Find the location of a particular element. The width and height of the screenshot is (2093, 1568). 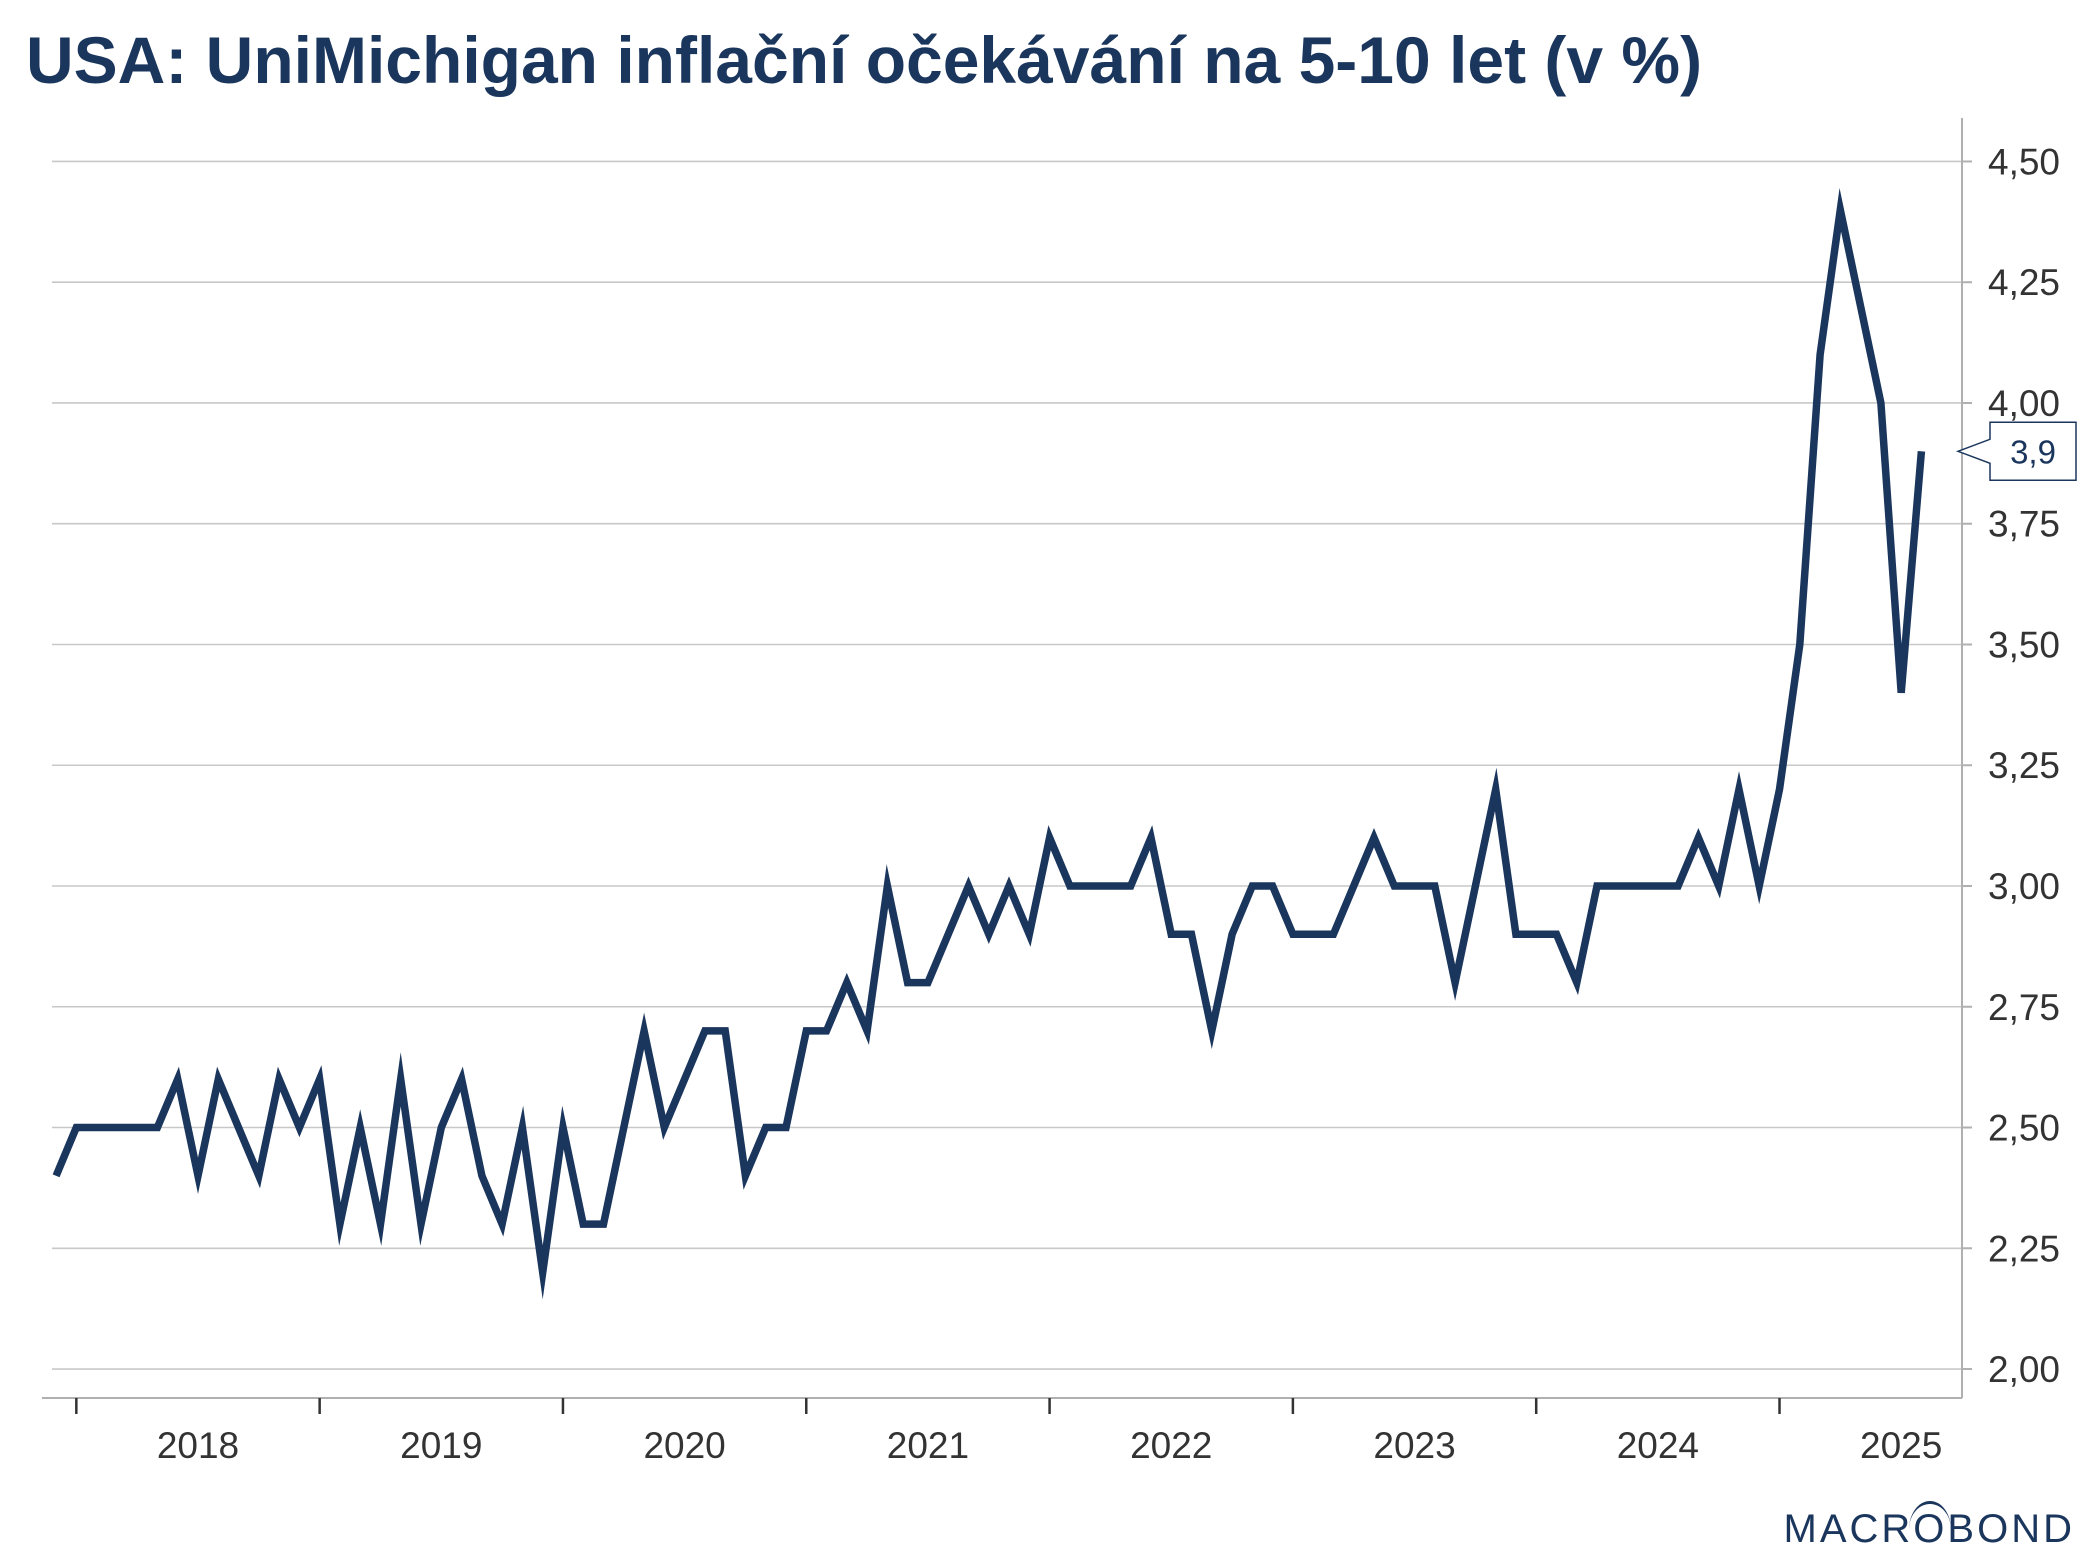

x-tick-label-2023: 2023 is located at coordinates (1414, 1445).